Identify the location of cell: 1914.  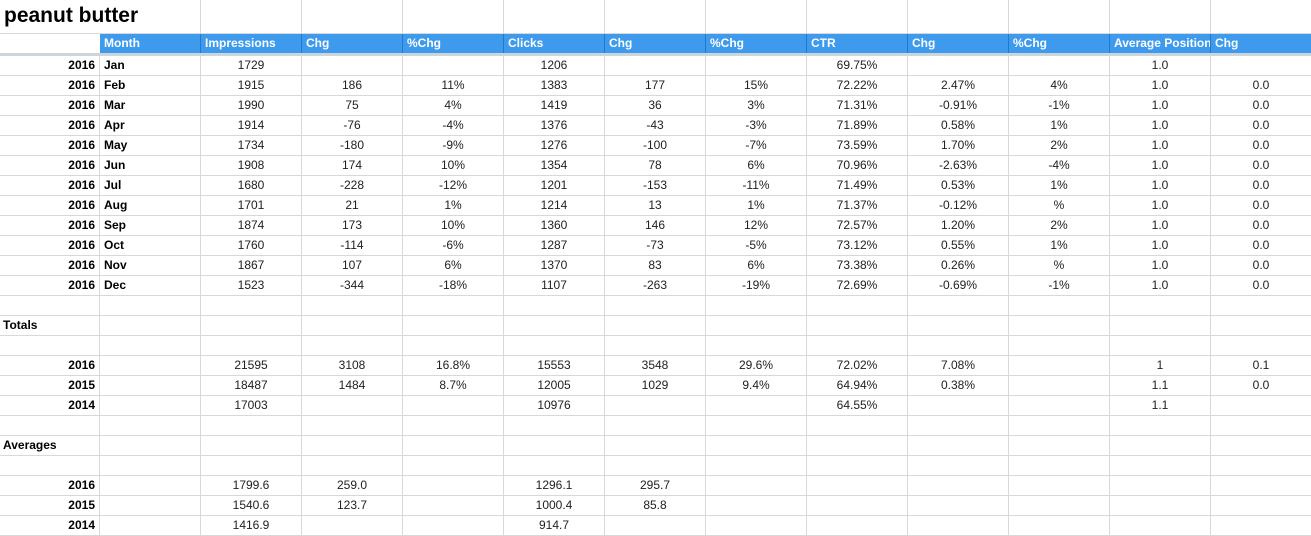
(251, 125).